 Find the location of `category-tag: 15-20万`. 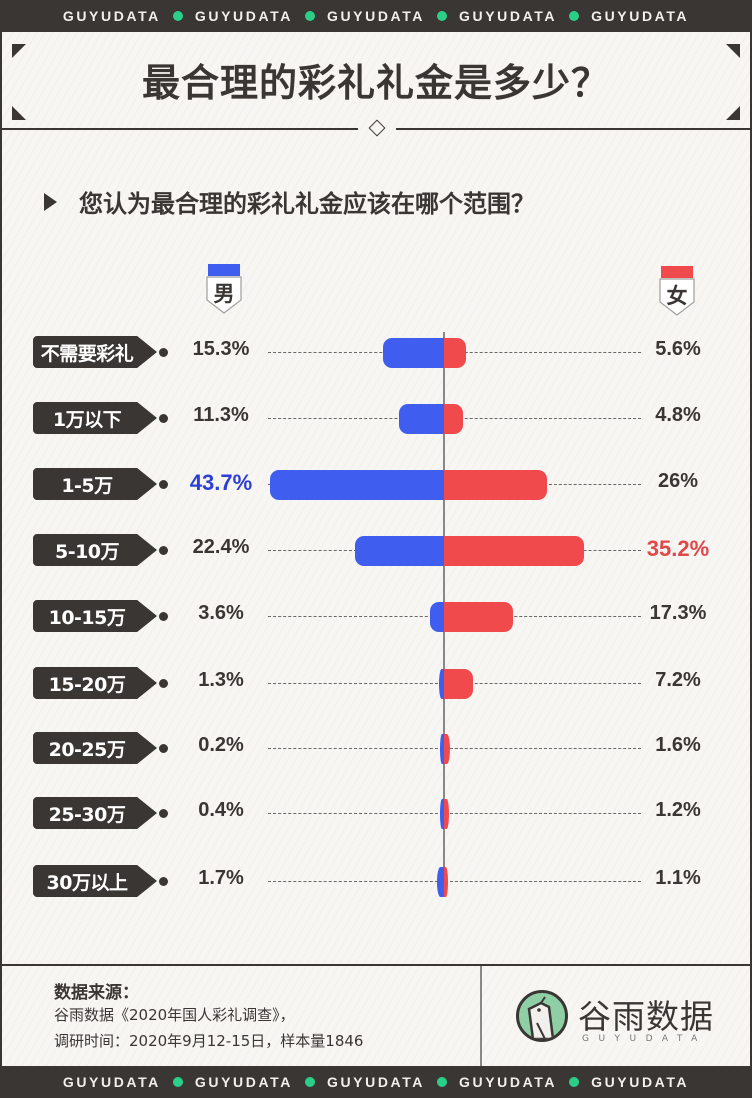

category-tag: 15-20万 is located at coordinates (95, 683).